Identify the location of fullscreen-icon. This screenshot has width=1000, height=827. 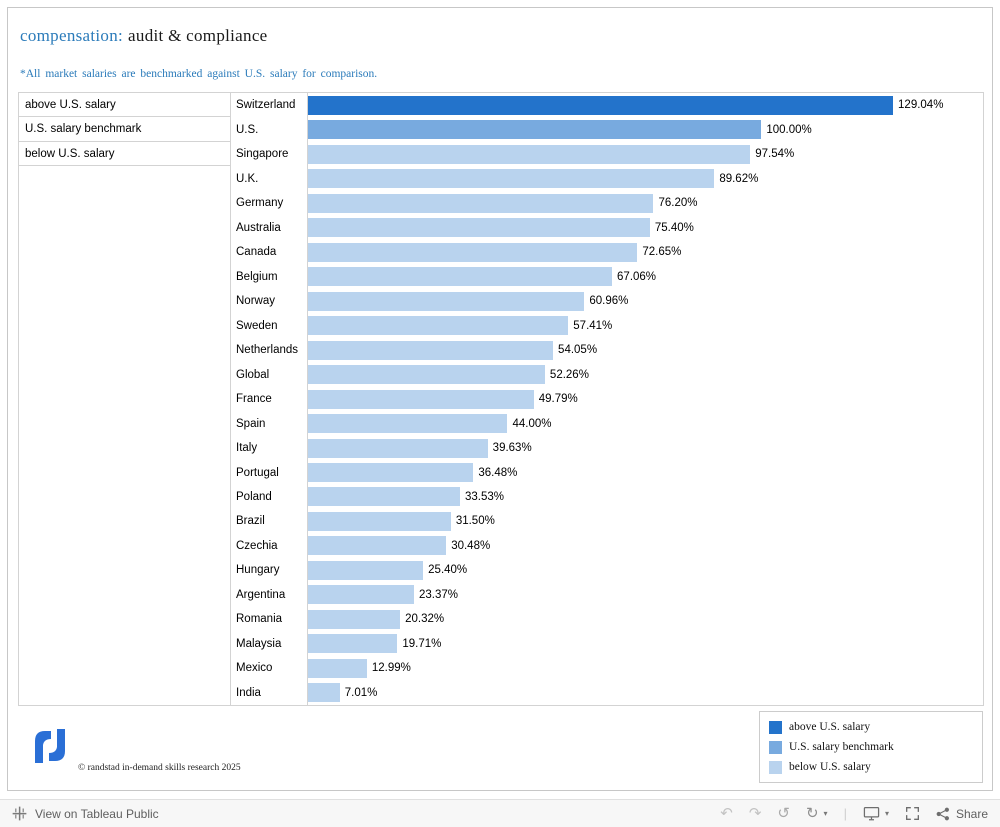
(912, 813).